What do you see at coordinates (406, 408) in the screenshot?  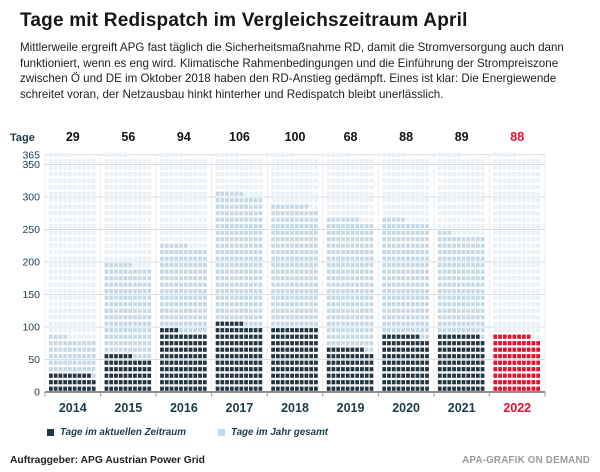 I see `x-tick-label: 2020` at bounding box center [406, 408].